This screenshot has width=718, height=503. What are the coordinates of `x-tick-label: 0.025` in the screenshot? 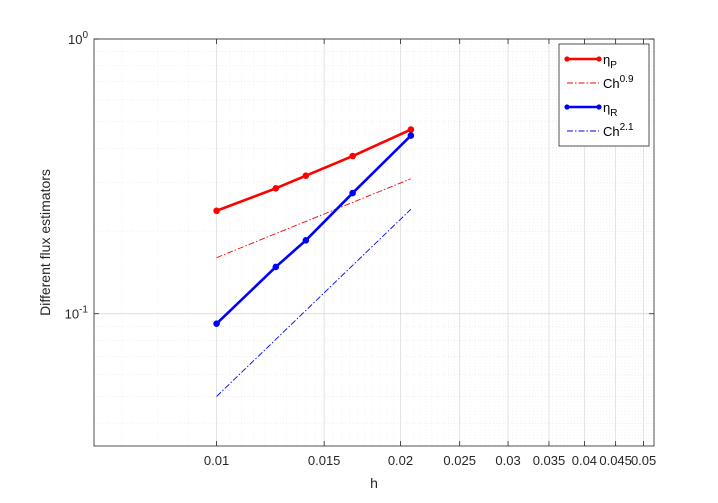 It's located at (459, 460).